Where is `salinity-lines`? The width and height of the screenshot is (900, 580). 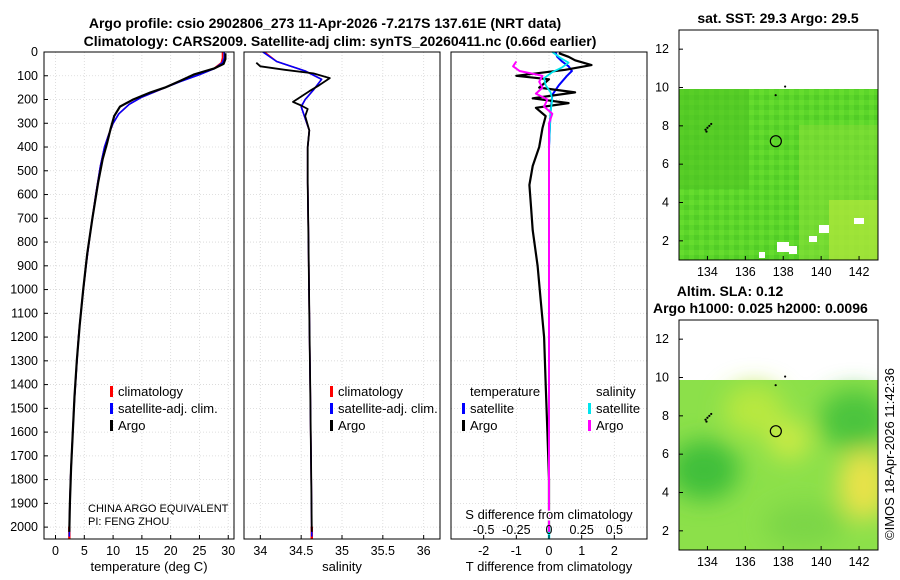
salinity-lines is located at coordinates (293, 295).